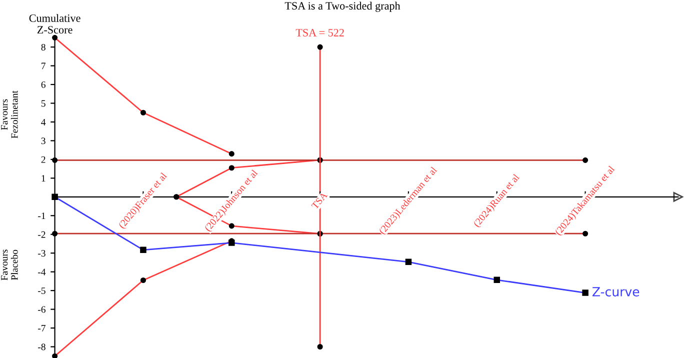  I want to click on text: Favours Placebo, so click(9, 265).